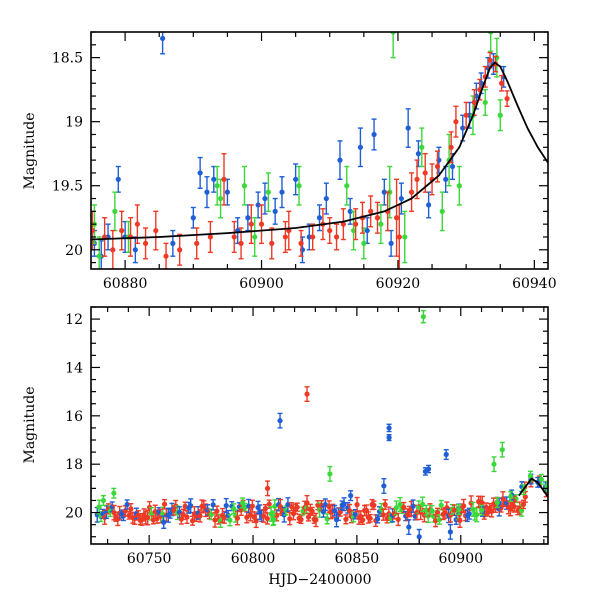 Image resolution: width=600 pixels, height=600 pixels. What do you see at coordinates (253, 559) in the screenshot?
I see `x-tick-label: 60800` at bounding box center [253, 559].